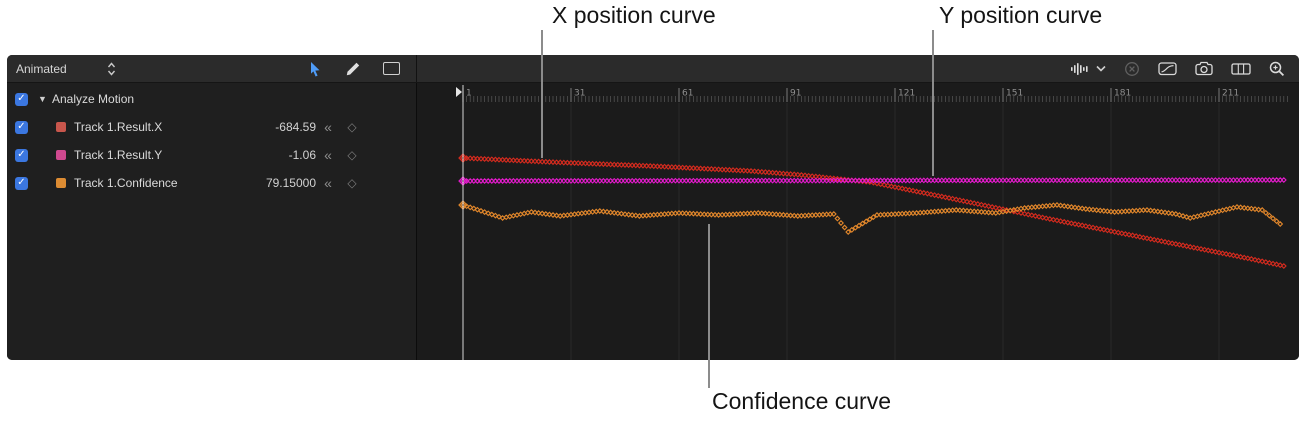 The image size is (1306, 428). I want to click on playhead-marker-icon, so click(459, 92).